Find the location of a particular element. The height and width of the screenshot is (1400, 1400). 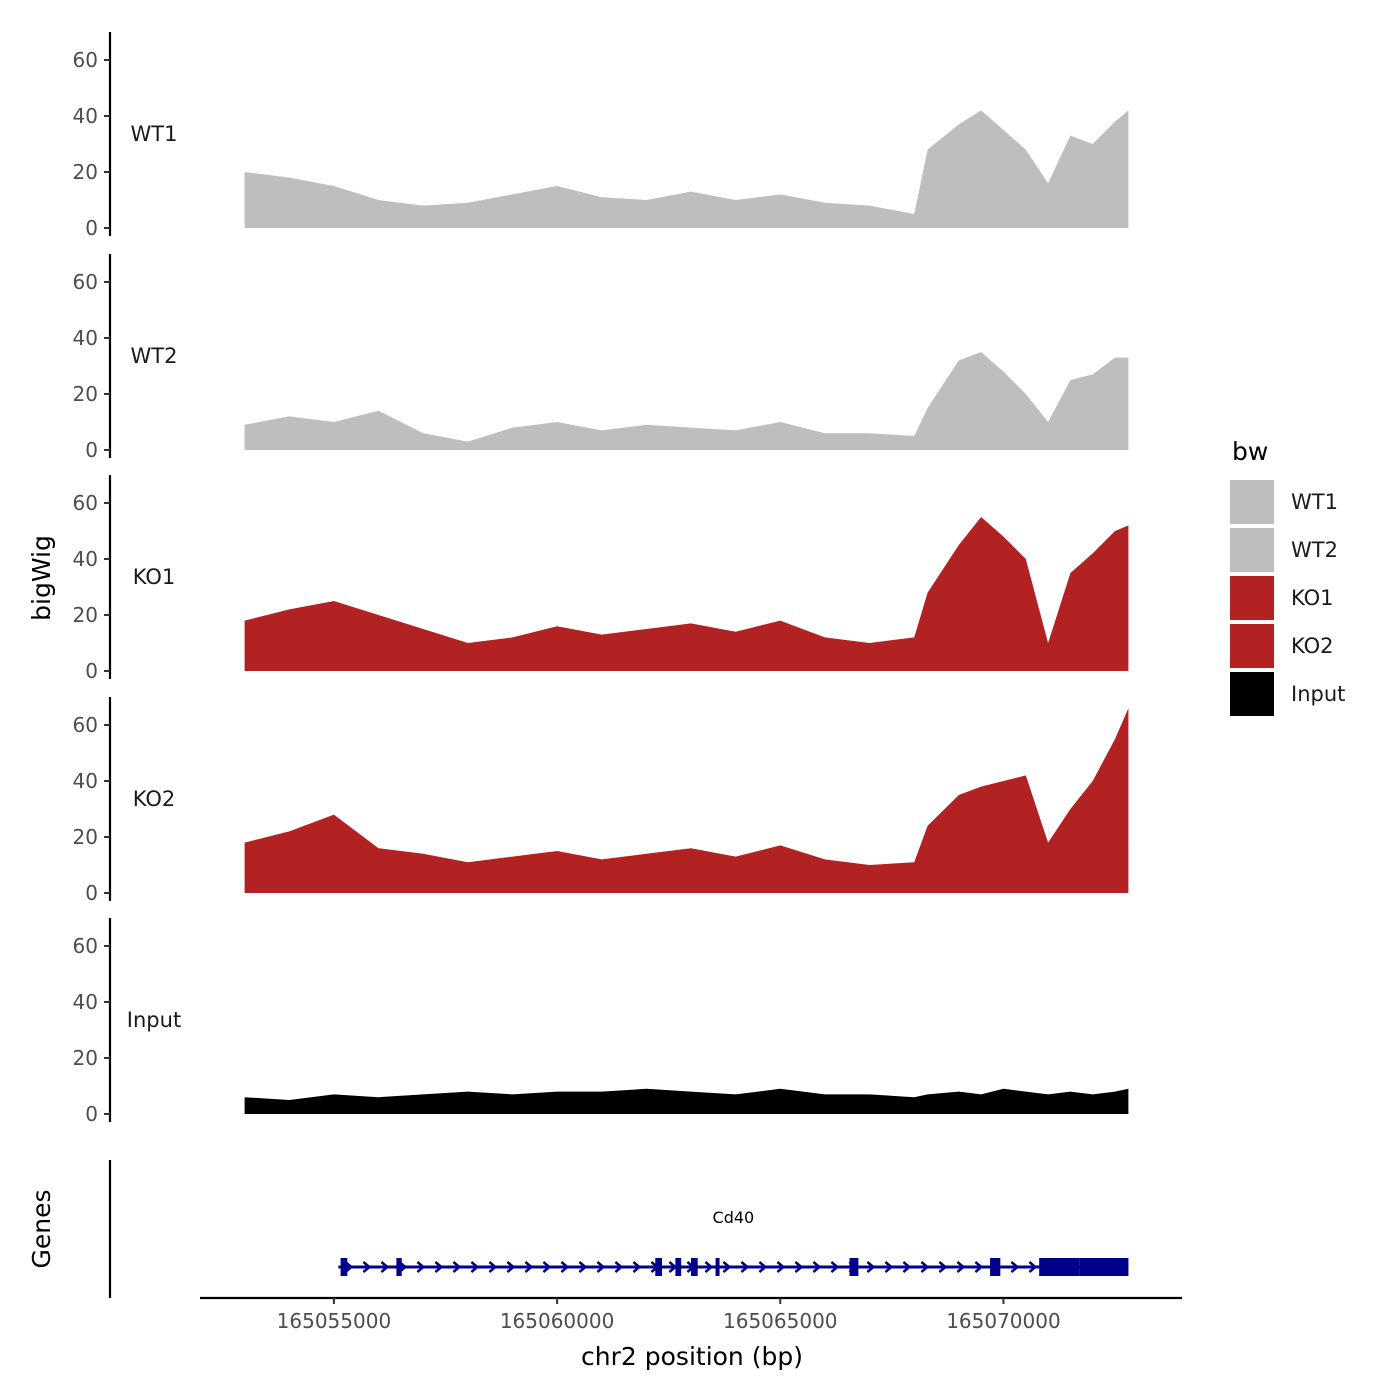

x-axis-title: chr2 position (bp) is located at coordinates (692, 1356).